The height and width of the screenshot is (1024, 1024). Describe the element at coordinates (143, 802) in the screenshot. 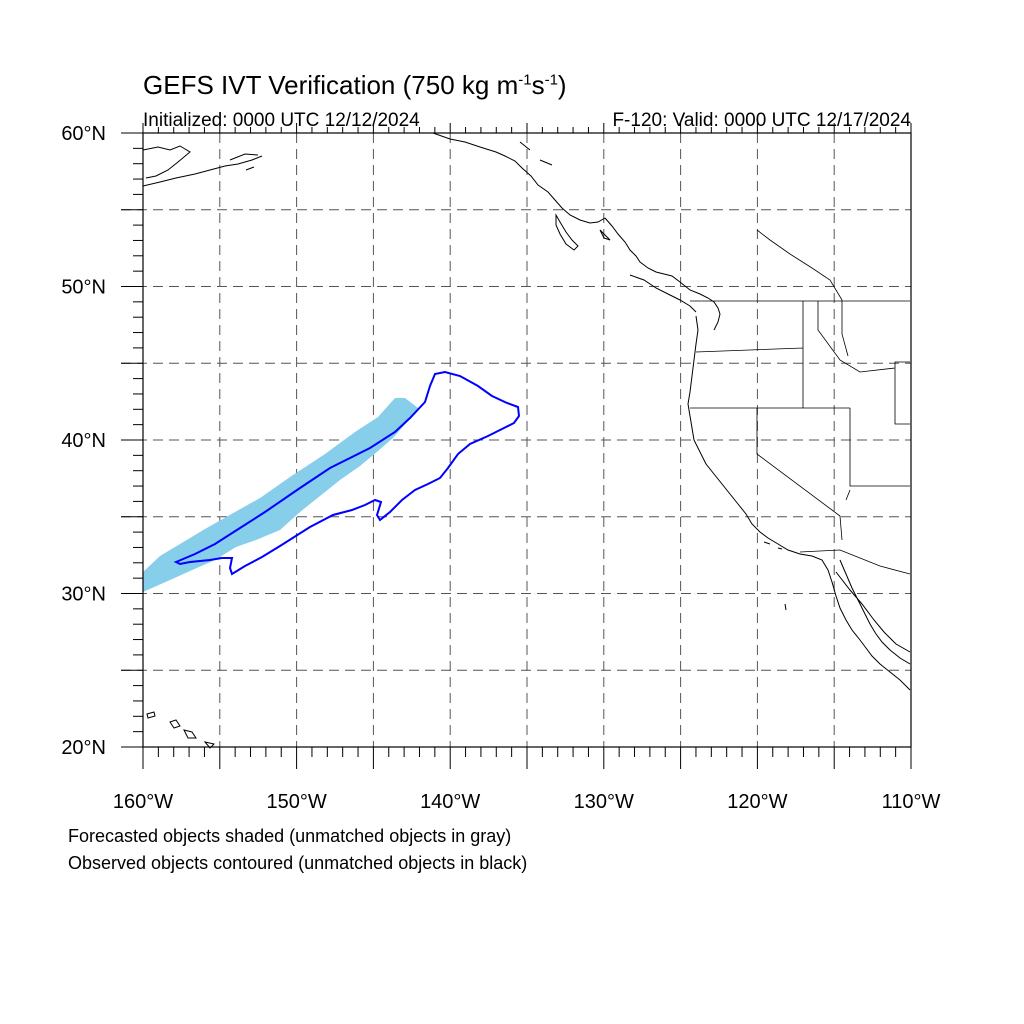

I see `longitude-label: 160°W` at that location.